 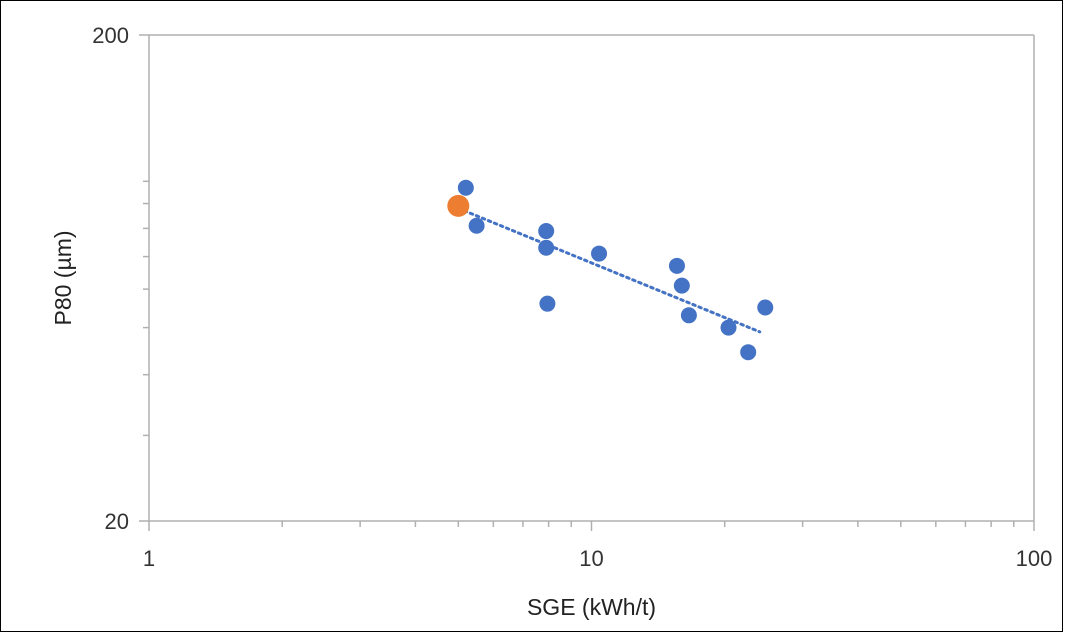 I want to click on x-tick-label: 1, so click(x=149, y=558).